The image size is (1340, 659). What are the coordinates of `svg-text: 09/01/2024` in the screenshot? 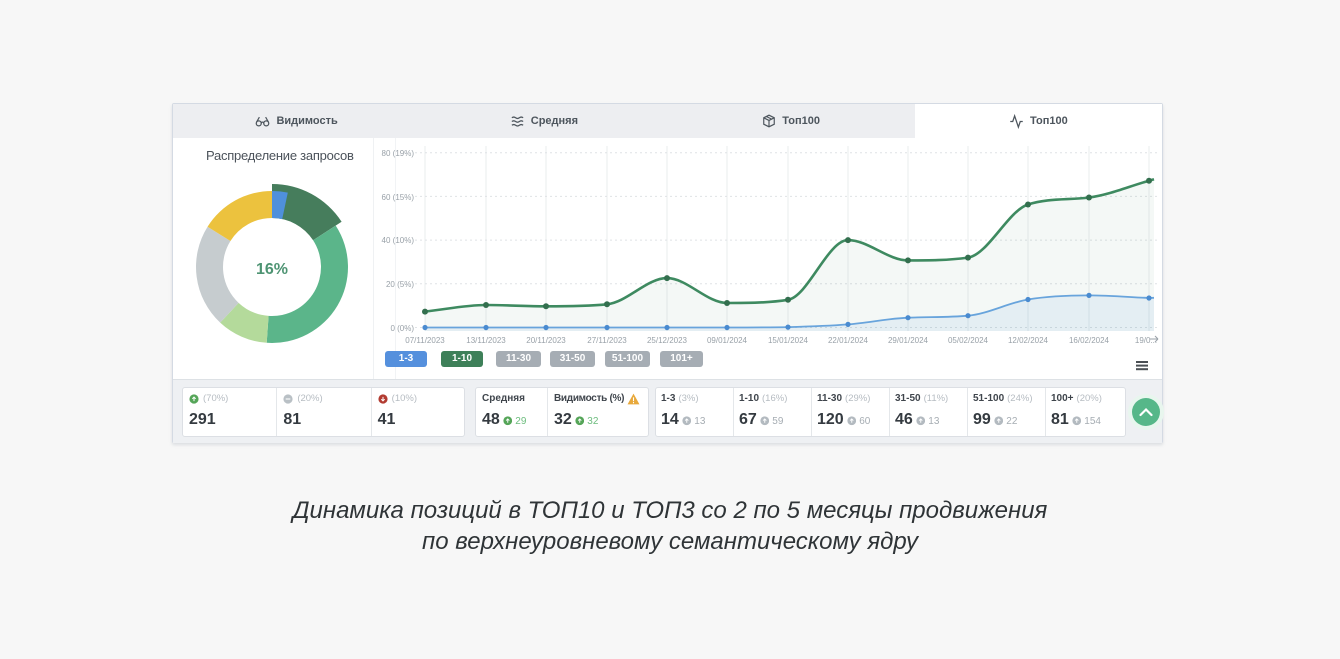 It's located at (727, 340).